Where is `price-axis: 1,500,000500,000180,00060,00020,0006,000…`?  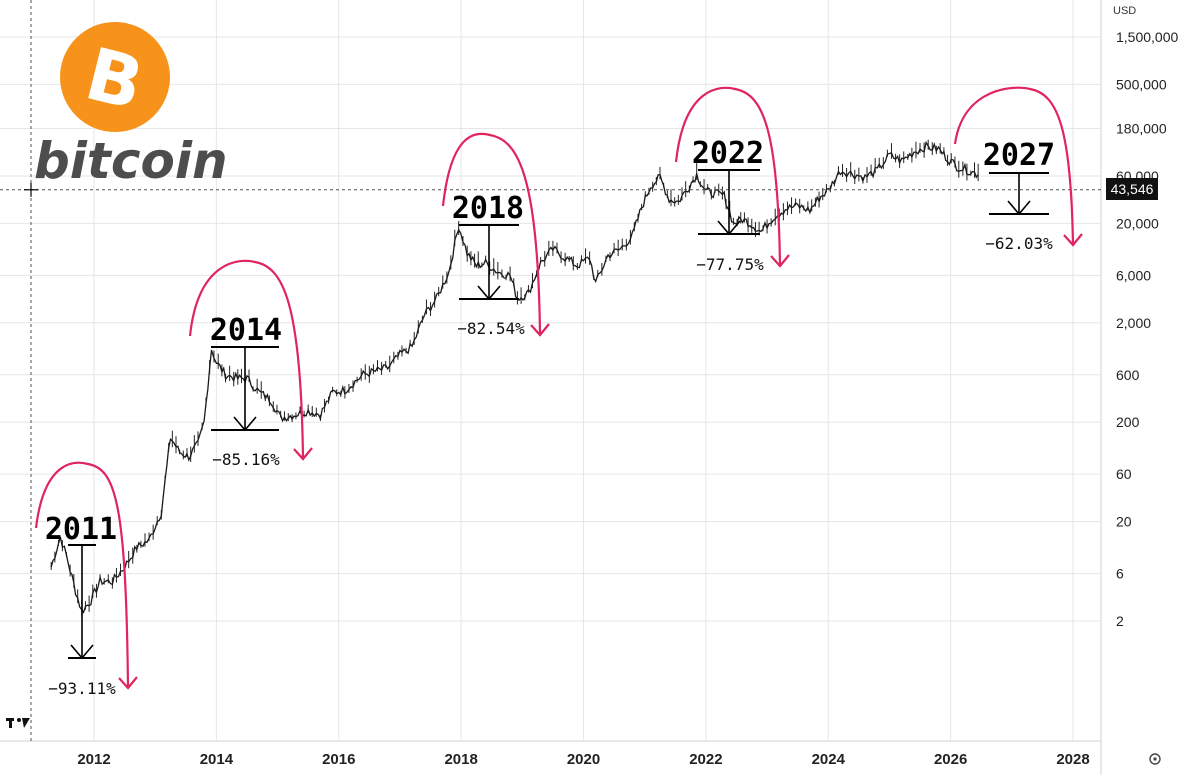 price-axis: 1,500,000500,000180,00060,00020,0006,000… is located at coordinates (1147, 329).